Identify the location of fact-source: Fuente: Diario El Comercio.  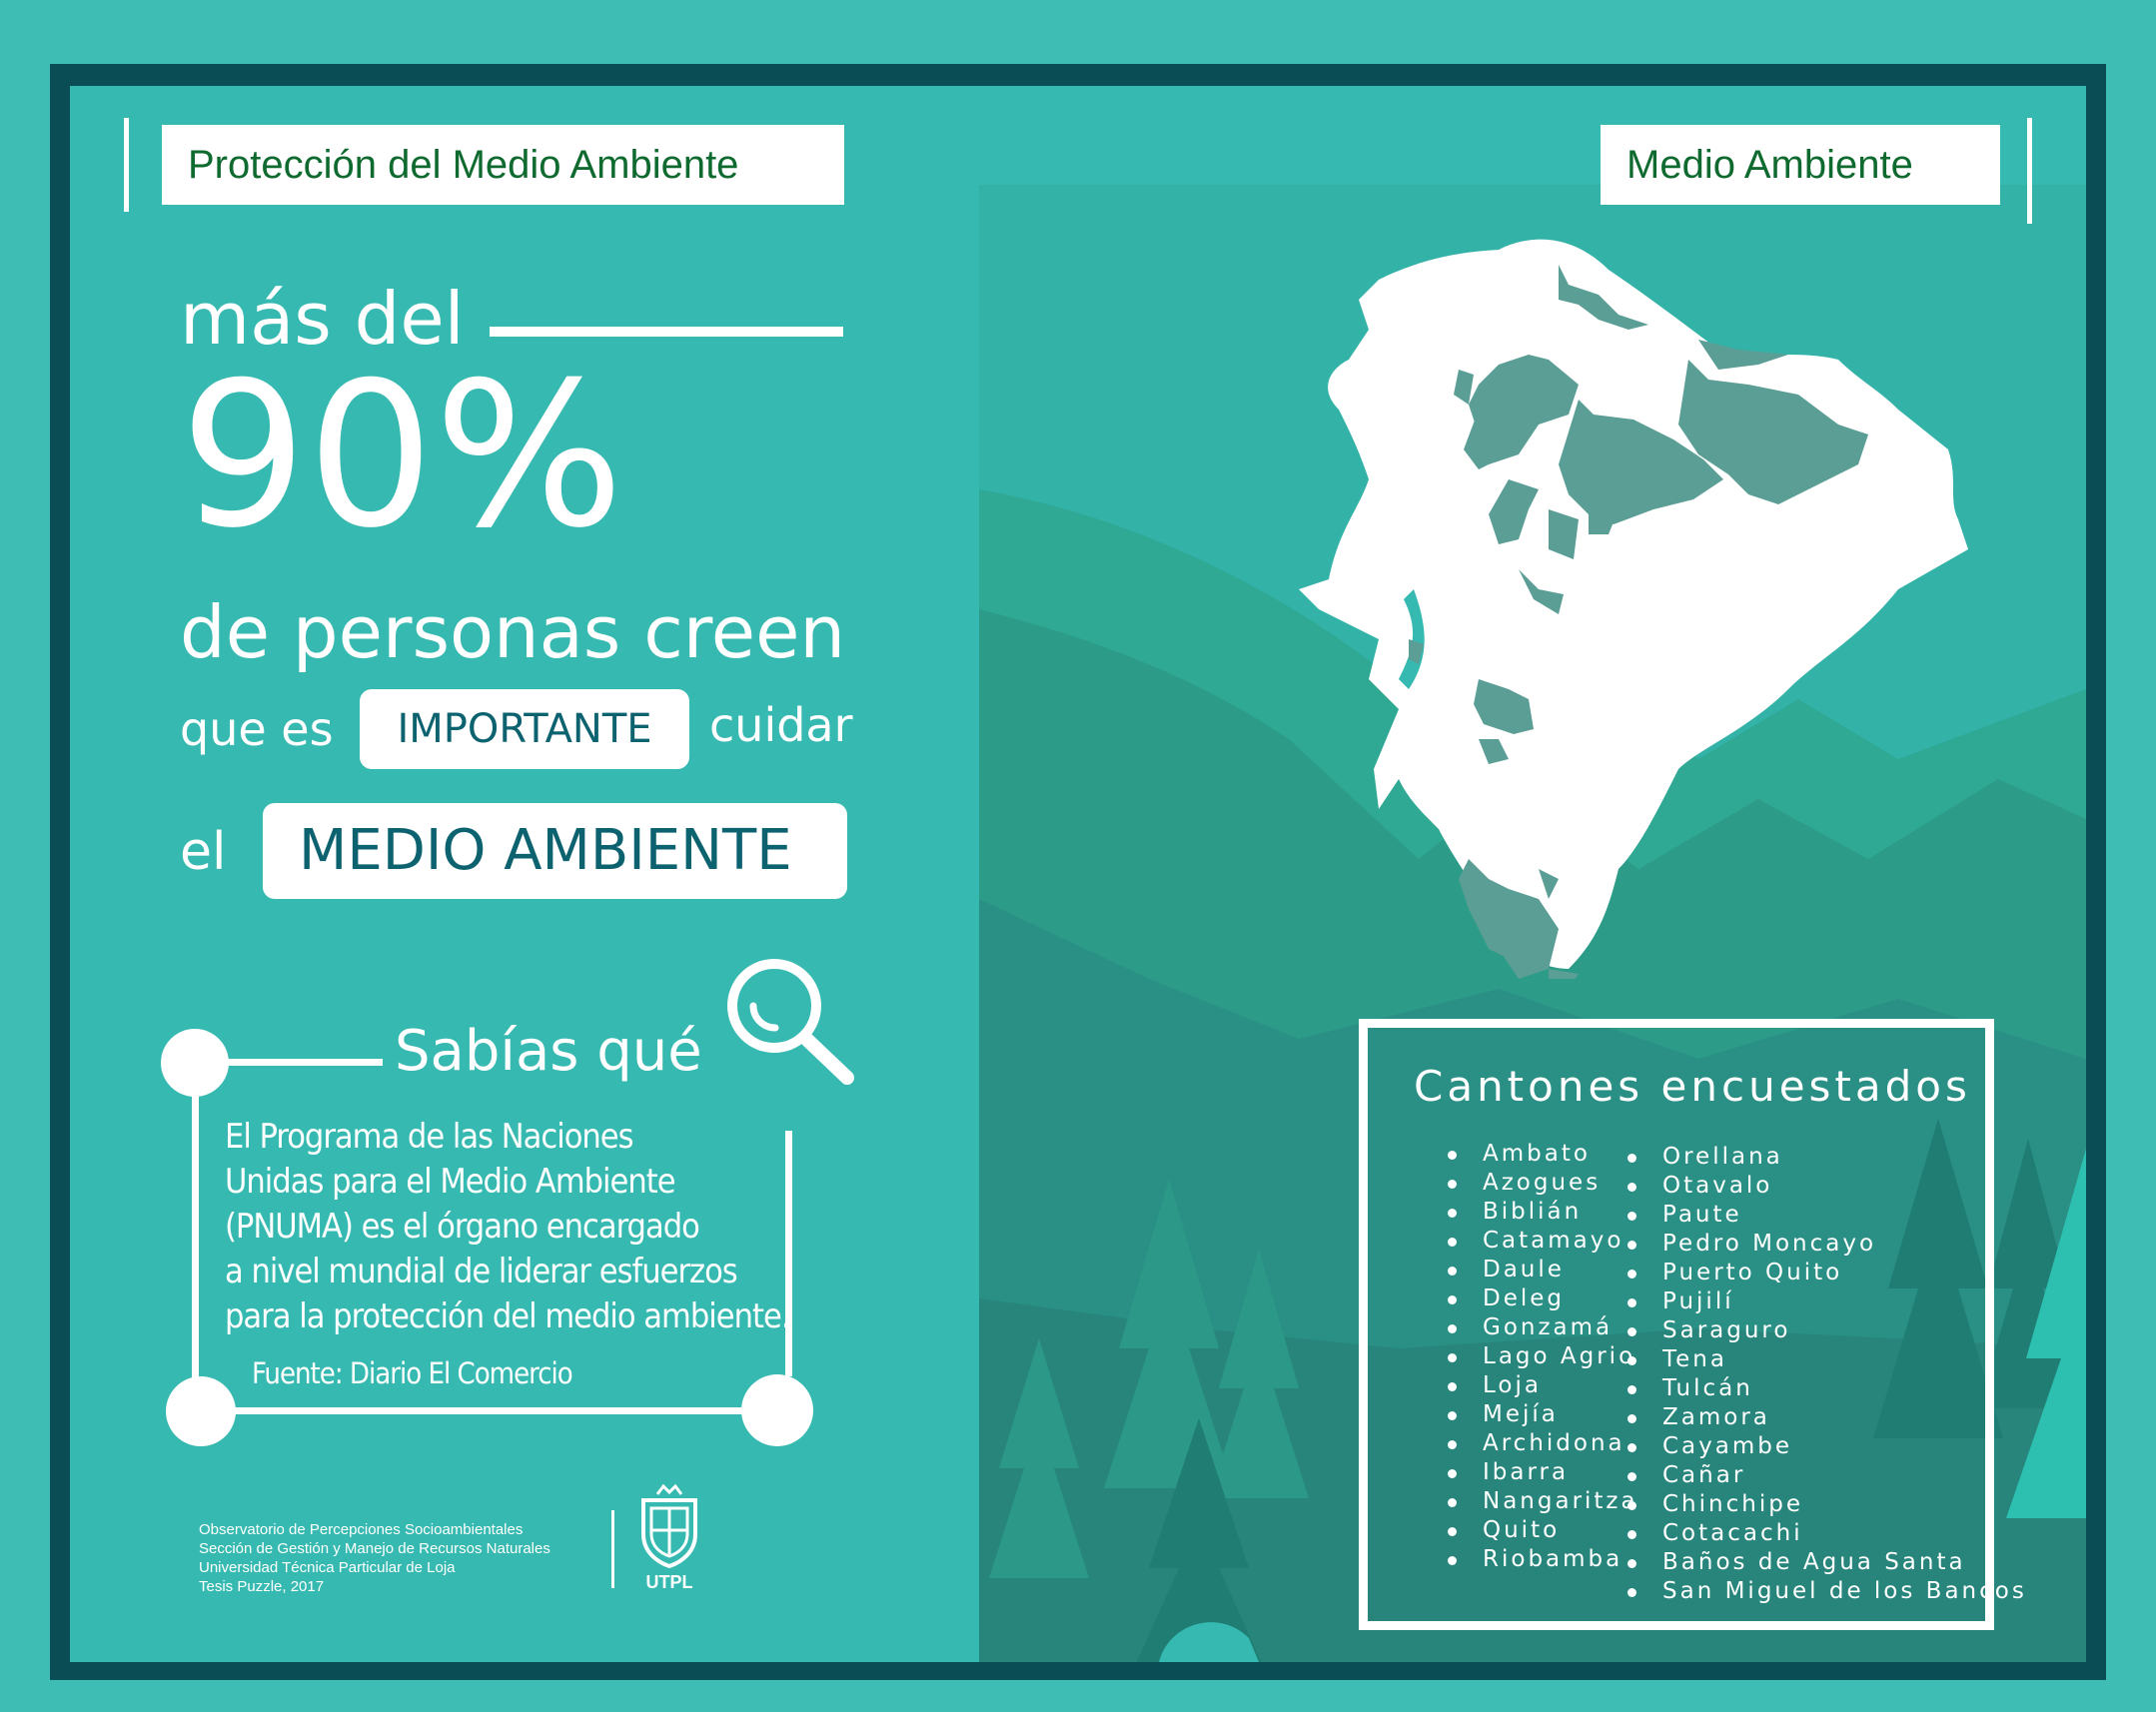
(412, 1373).